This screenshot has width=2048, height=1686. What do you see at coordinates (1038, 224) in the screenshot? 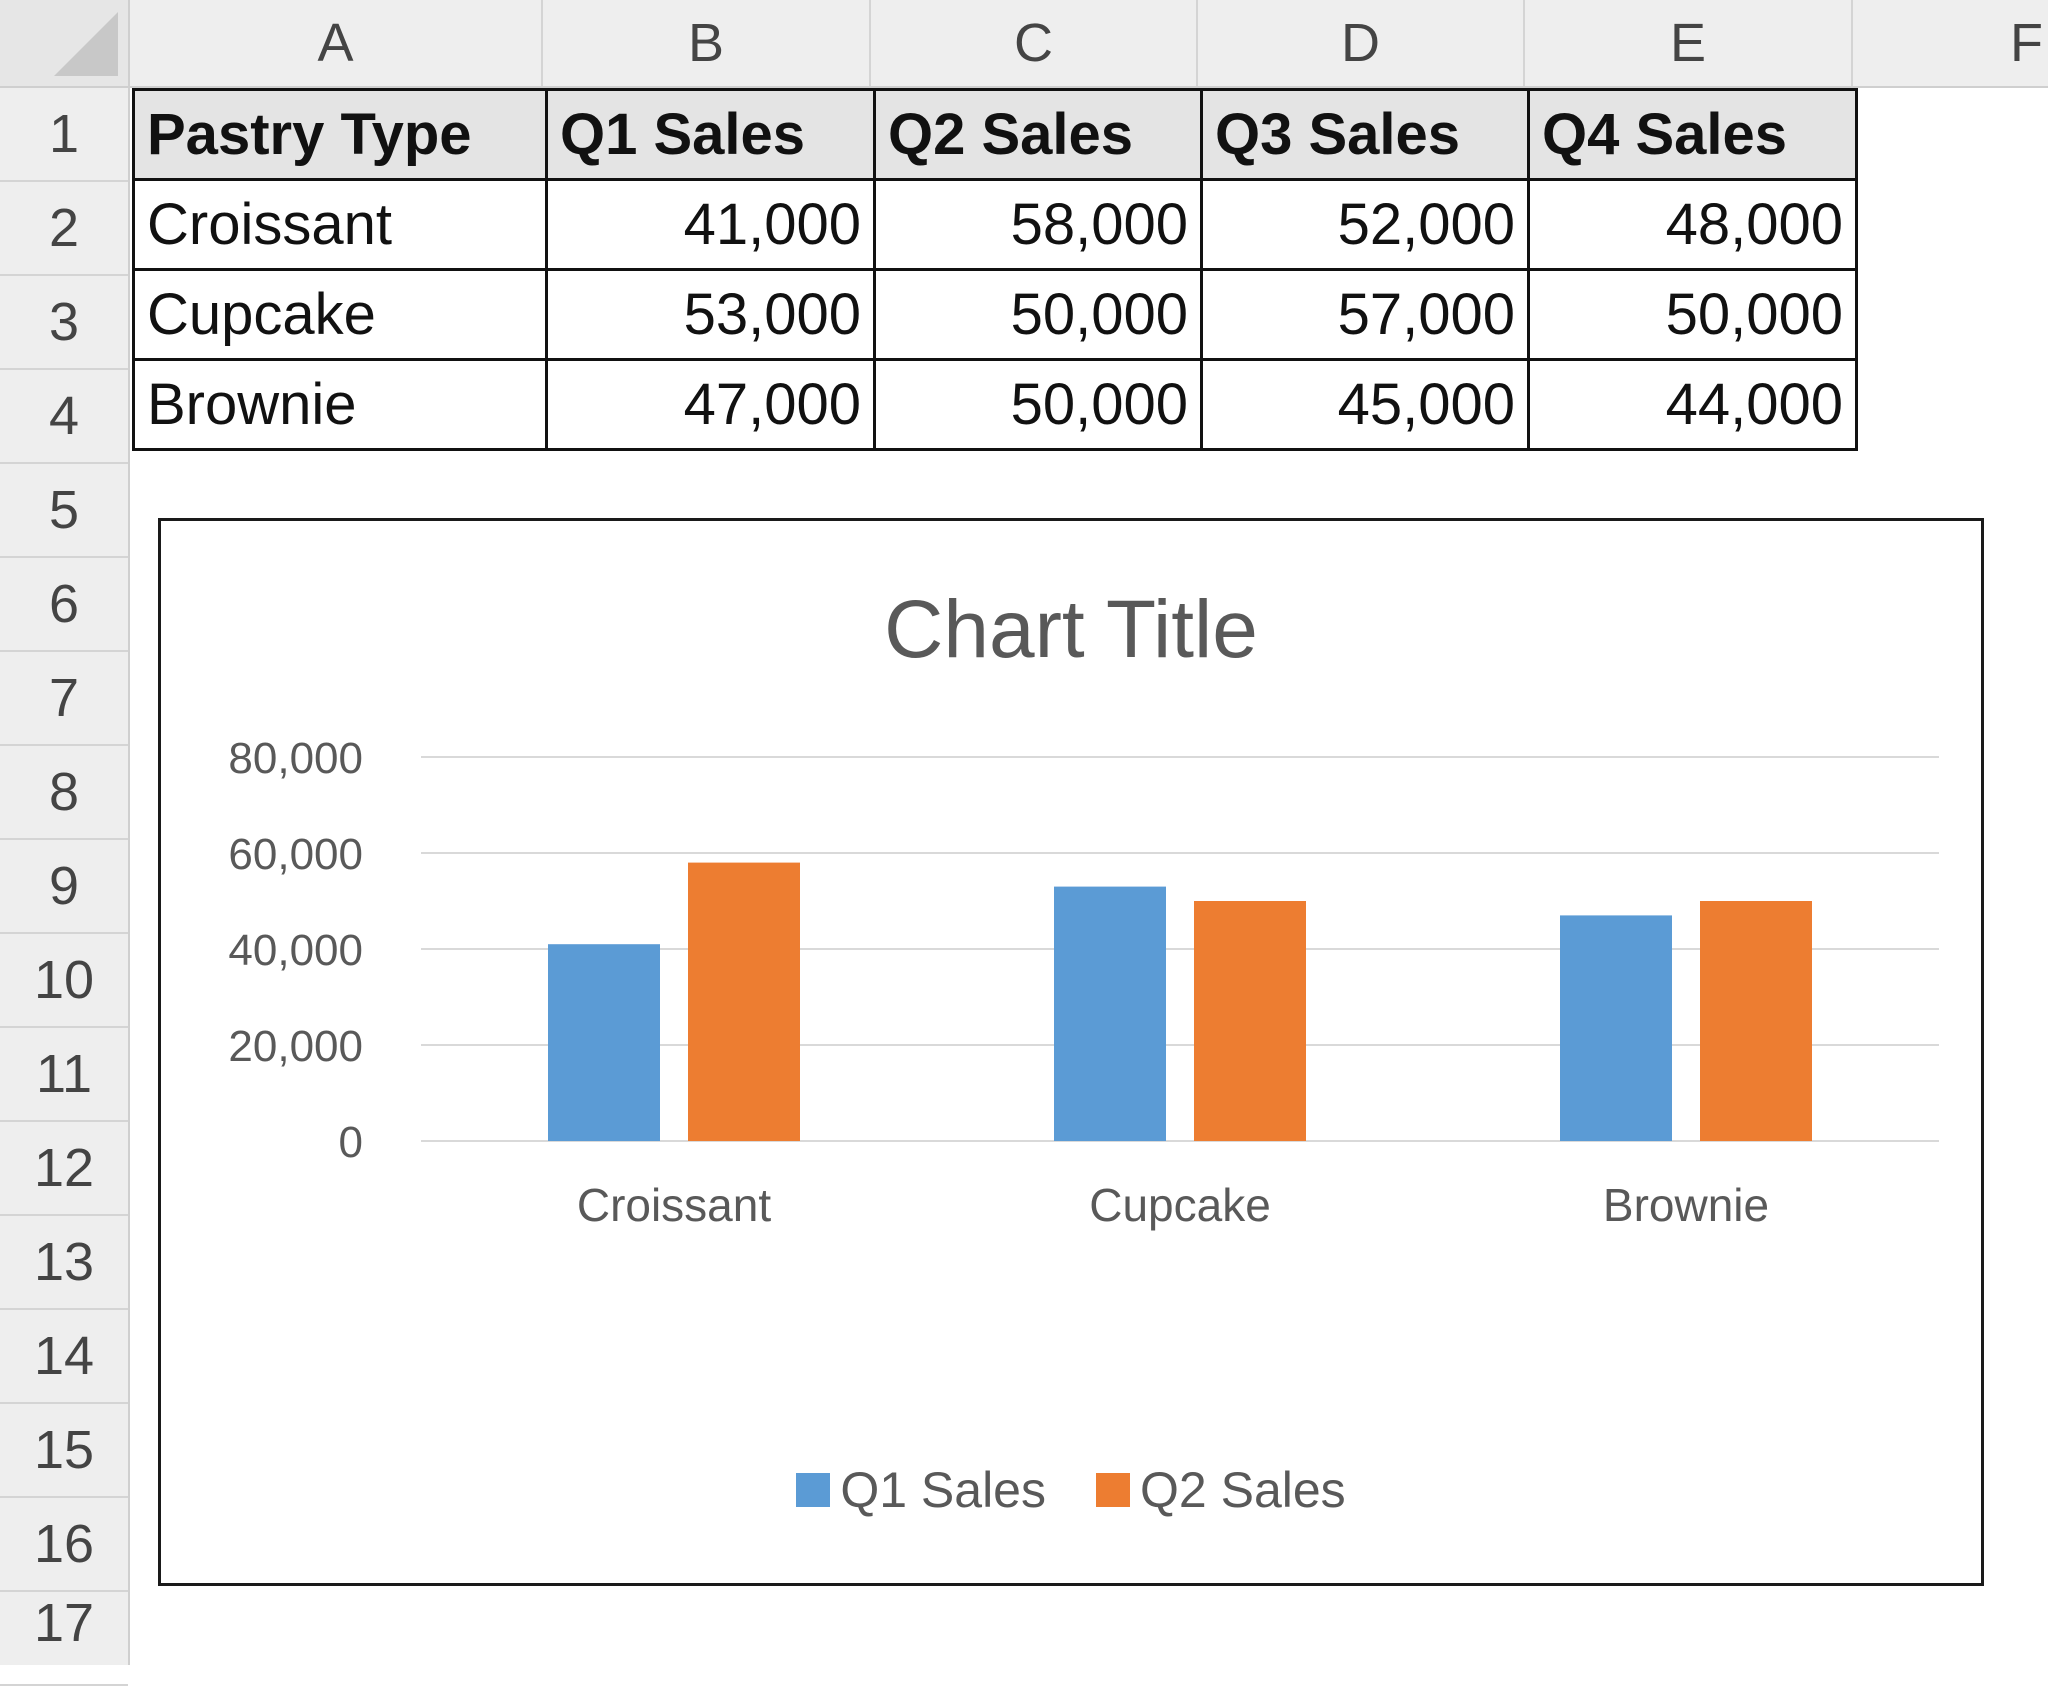
I see `cell-c2: 58,000` at bounding box center [1038, 224].